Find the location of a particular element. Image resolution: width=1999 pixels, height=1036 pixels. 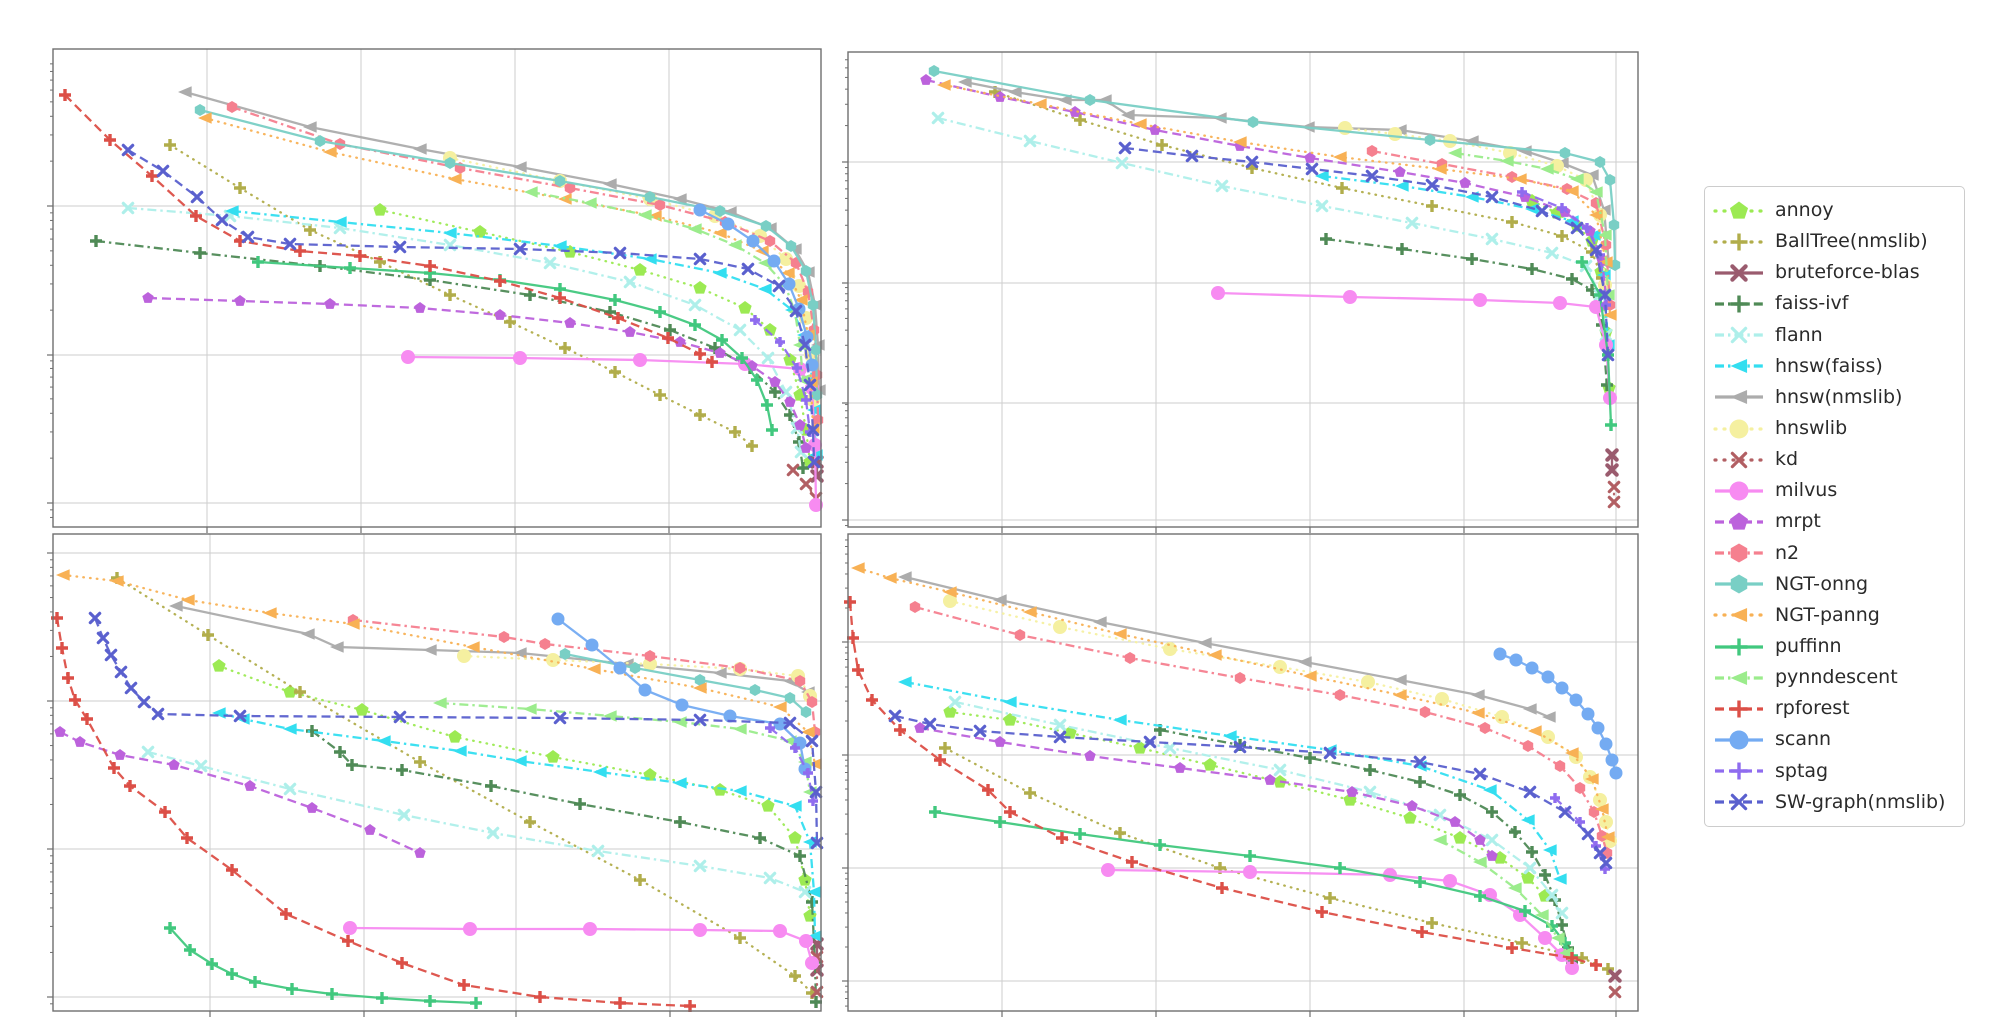

scann-marker-icon is located at coordinates (1739, 740).